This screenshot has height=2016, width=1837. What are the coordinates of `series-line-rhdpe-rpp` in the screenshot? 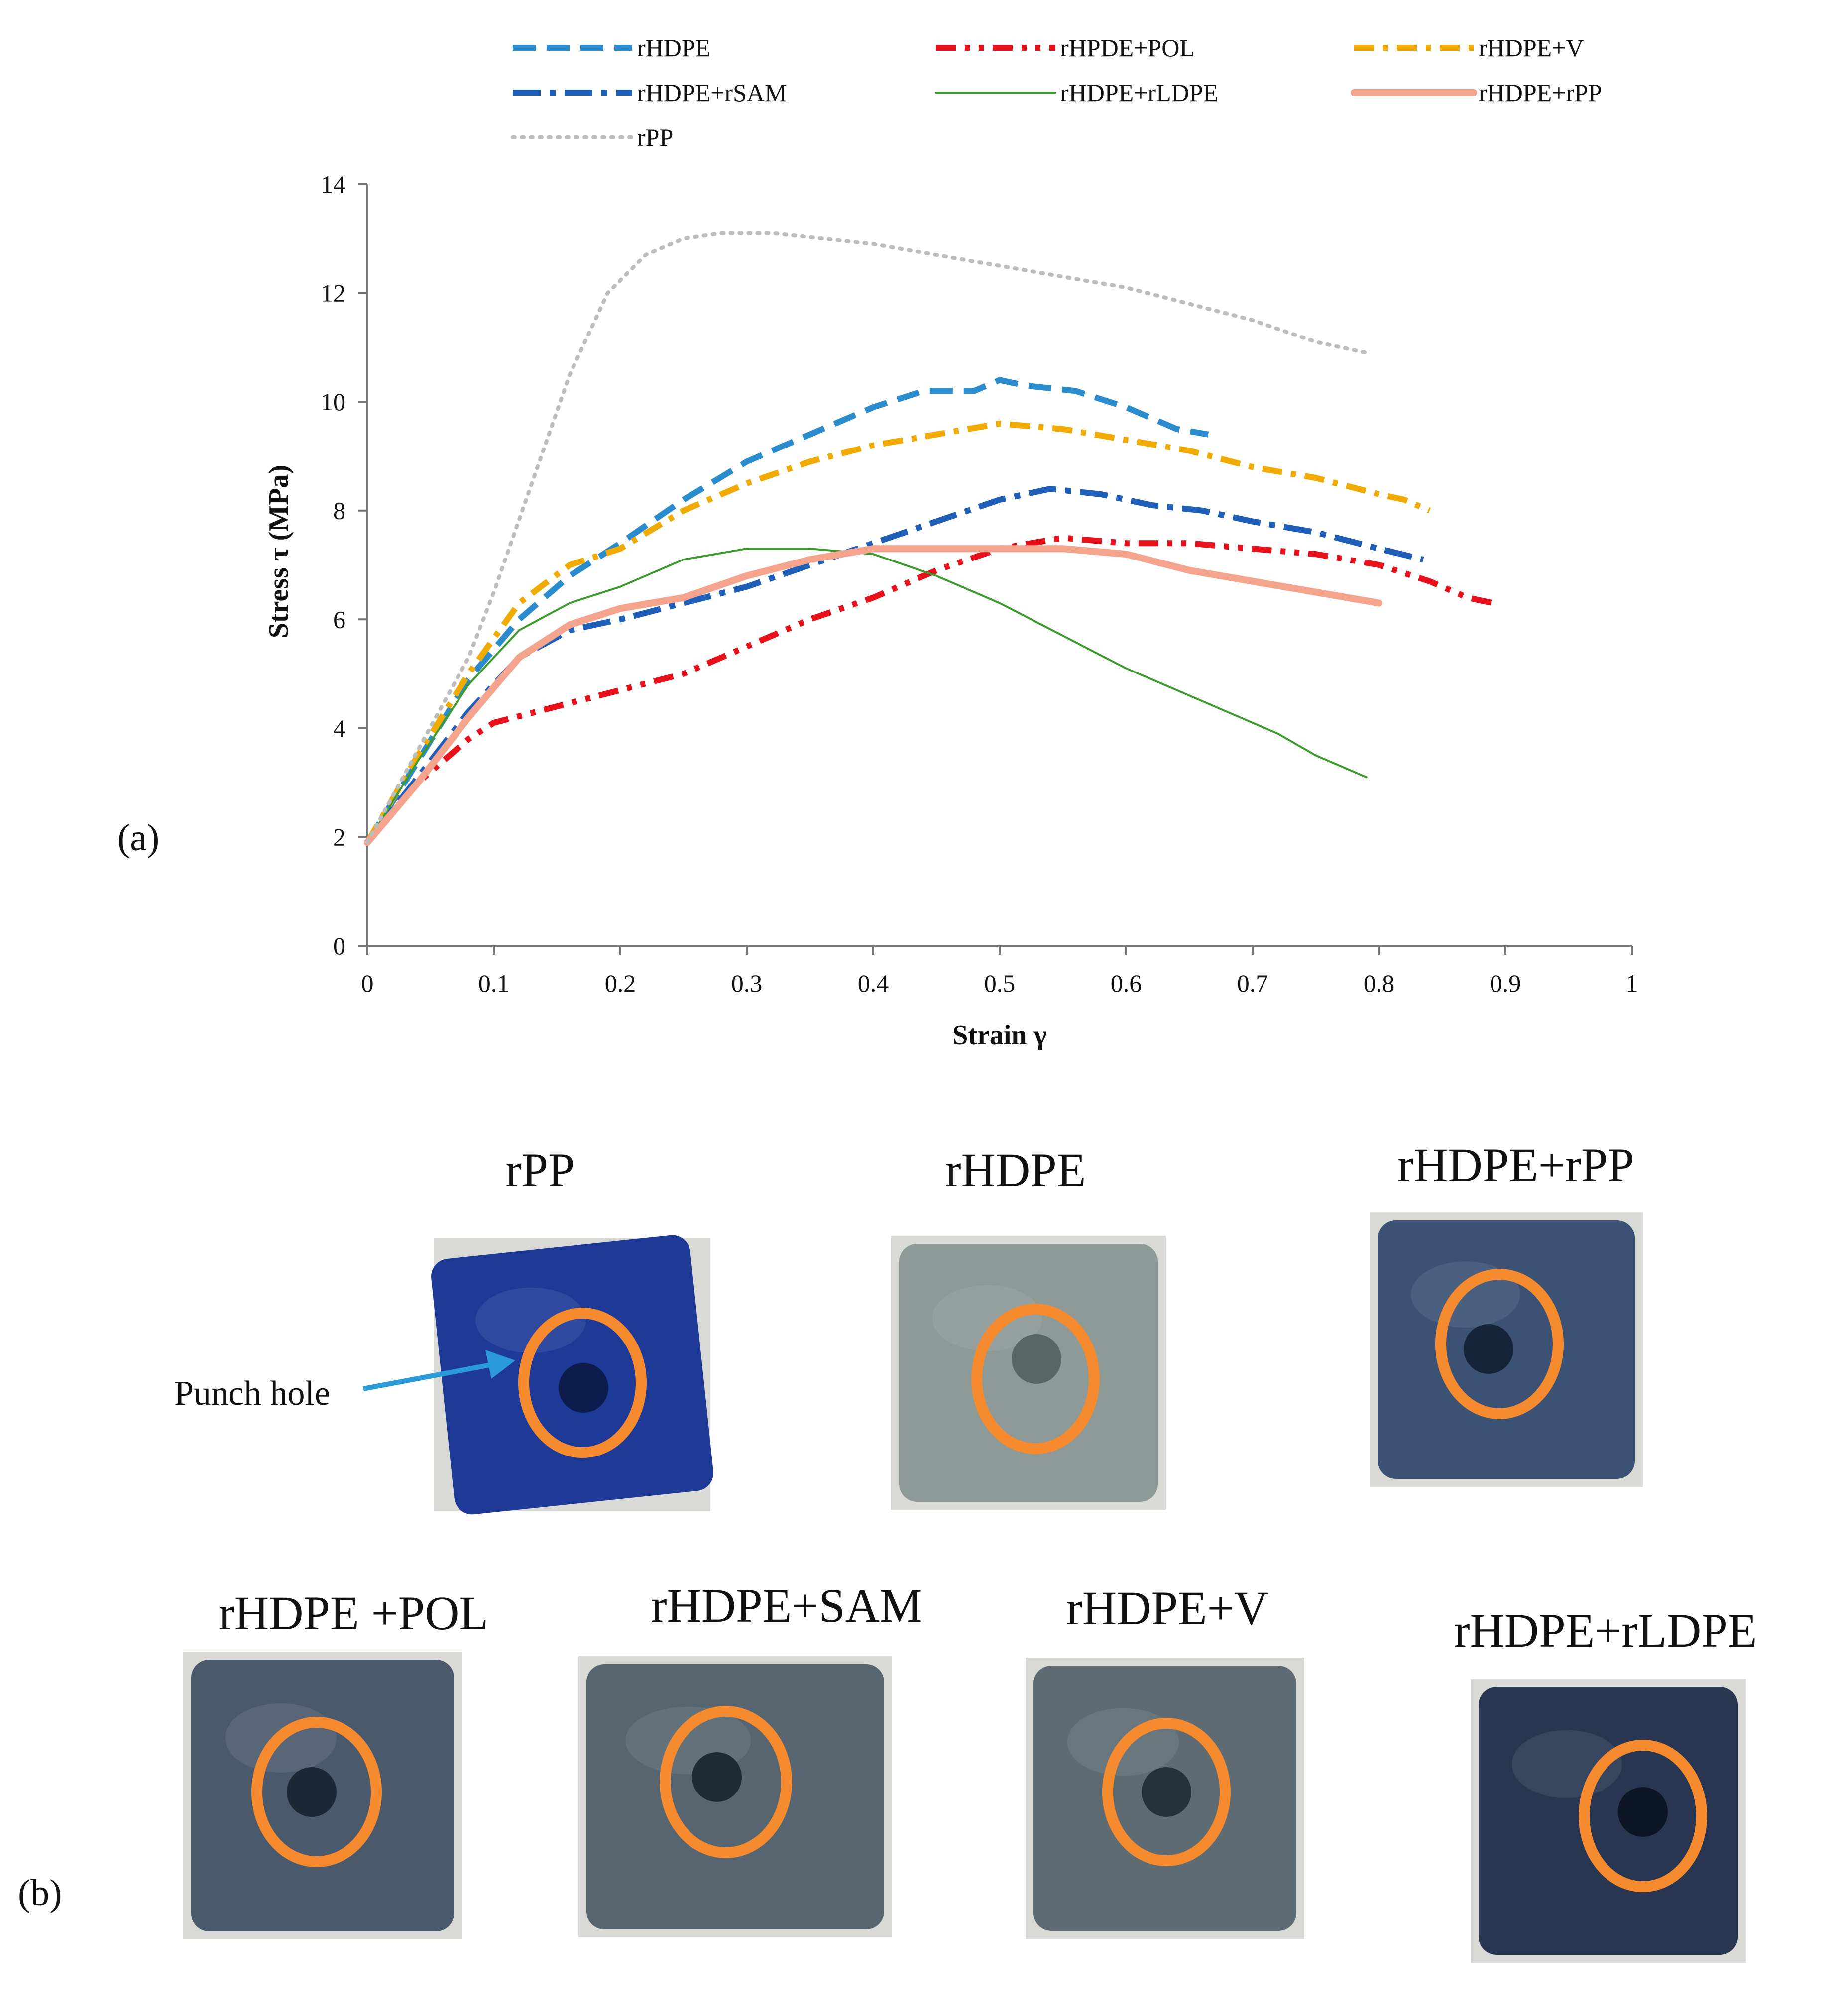 It's located at (873, 695).